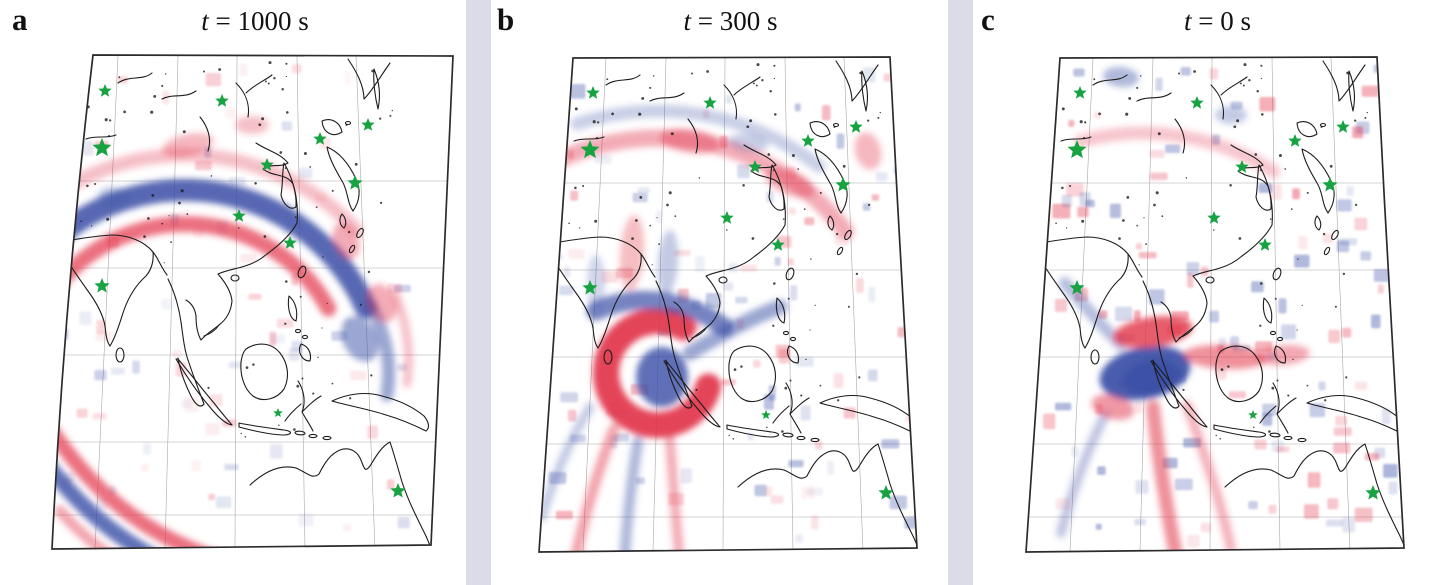  I want to click on panel-label: b, so click(506, 19).